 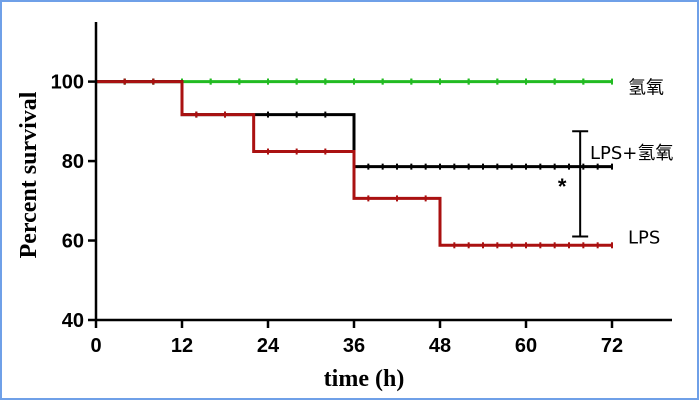 What do you see at coordinates (644, 238) in the screenshot?
I see `series-label-2: LPS` at bounding box center [644, 238].